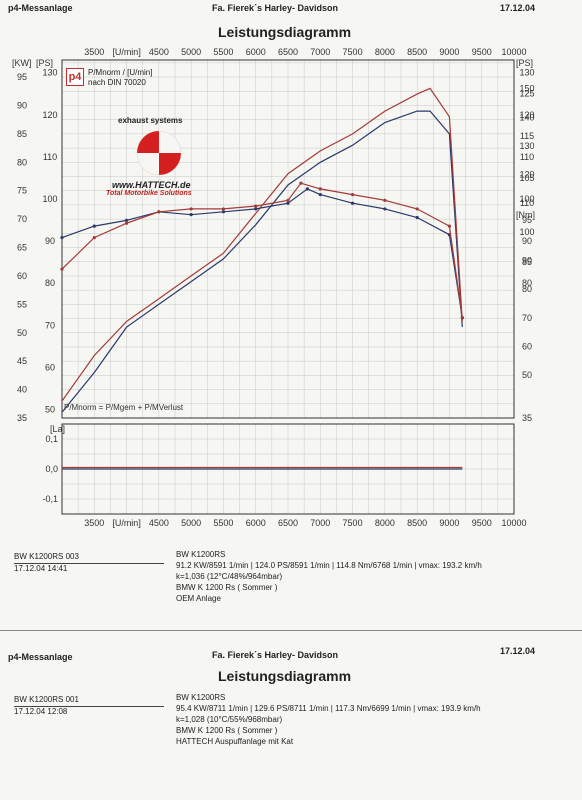 The width and height of the screenshot is (582, 800). I want to click on x-tick-label-bottom: 5000, so click(191, 523).